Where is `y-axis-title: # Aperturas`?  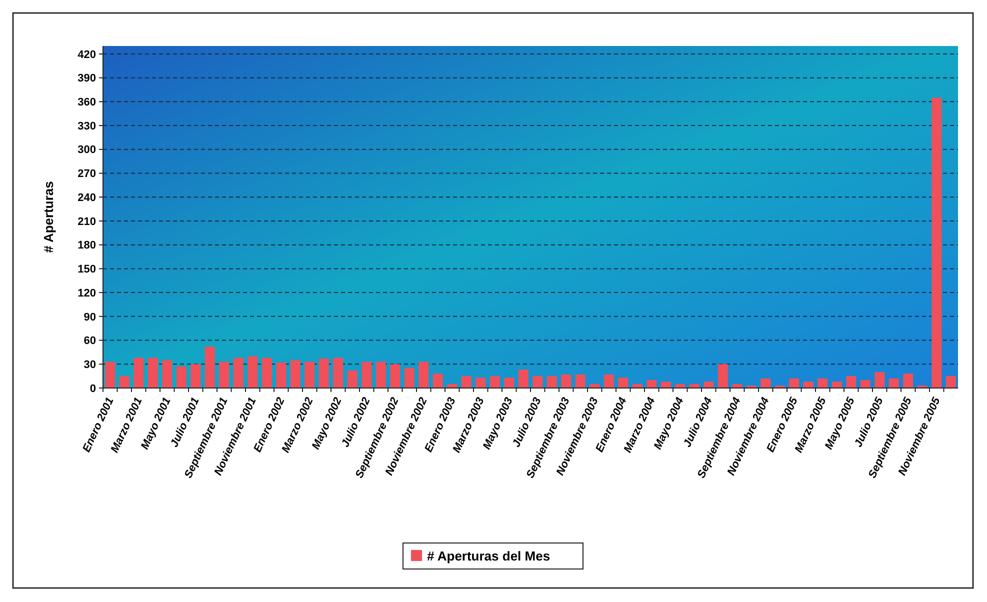
y-axis-title: # Aperturas is located at coordinates (48, 217).